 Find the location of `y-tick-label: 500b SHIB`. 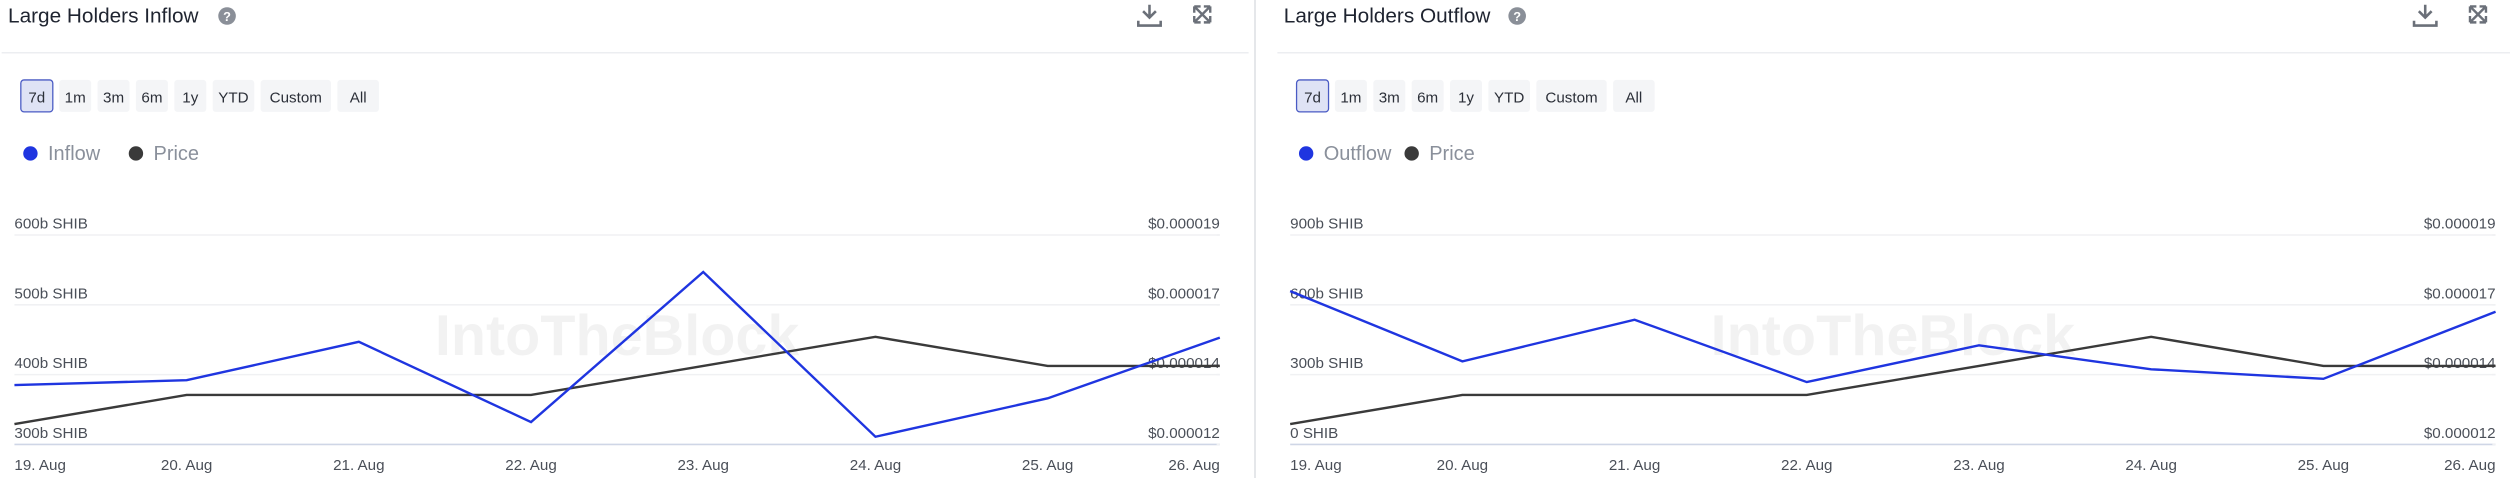

y-tick-label: 500b SHIB is located at coordinates (50, 293).